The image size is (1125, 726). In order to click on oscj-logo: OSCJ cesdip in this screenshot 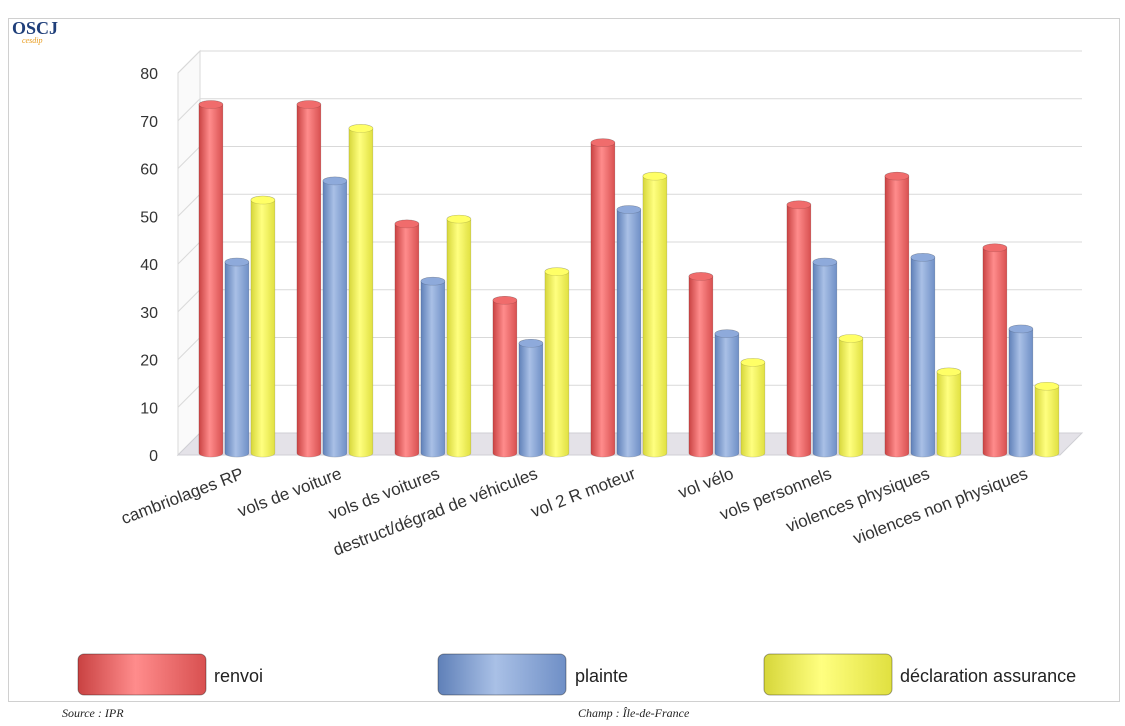, I will do `click(42, 33)`.